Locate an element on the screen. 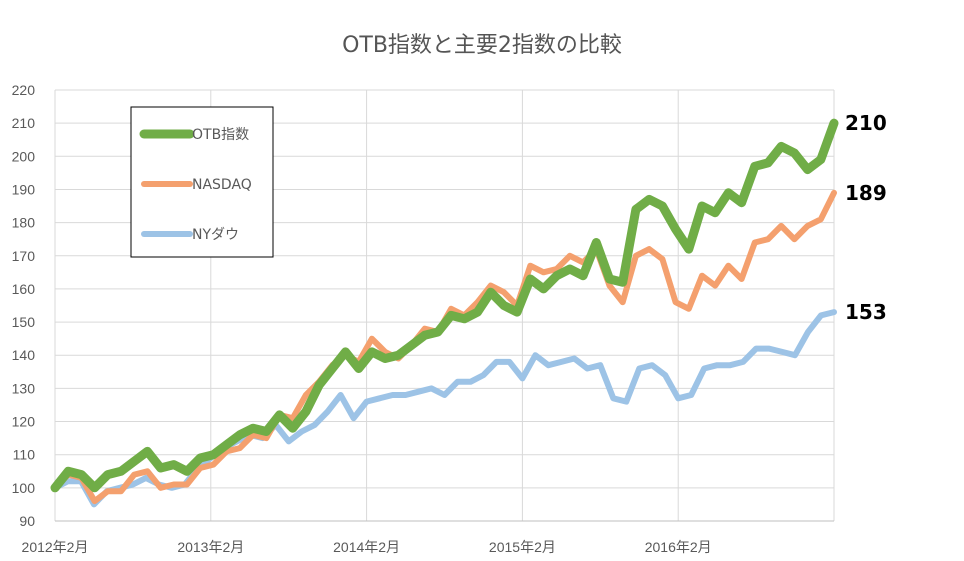 This screenshot has width=964, height=561. y-tick-label: 220 is located at coordinates (24, 90).